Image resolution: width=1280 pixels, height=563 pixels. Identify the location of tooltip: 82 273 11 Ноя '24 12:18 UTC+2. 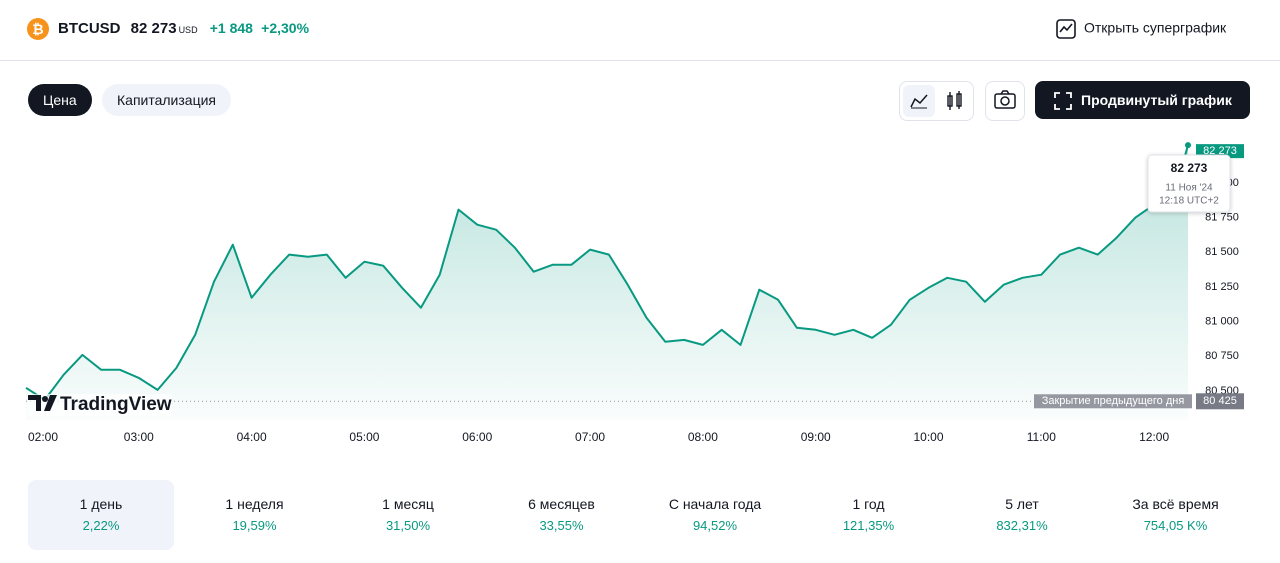
(1189, 183).